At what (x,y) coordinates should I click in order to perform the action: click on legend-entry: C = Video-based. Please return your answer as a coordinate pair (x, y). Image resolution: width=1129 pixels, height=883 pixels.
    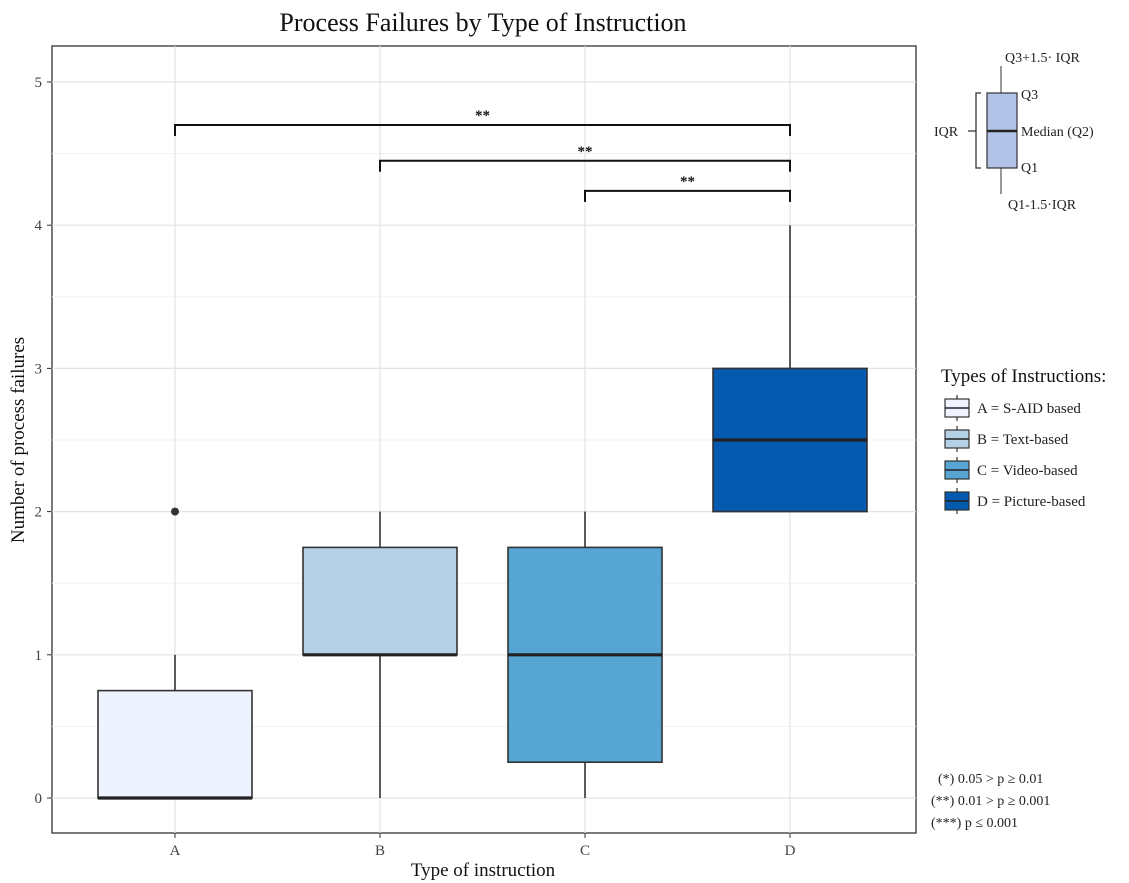
    Looking at the image, I should click on (1011, 470).